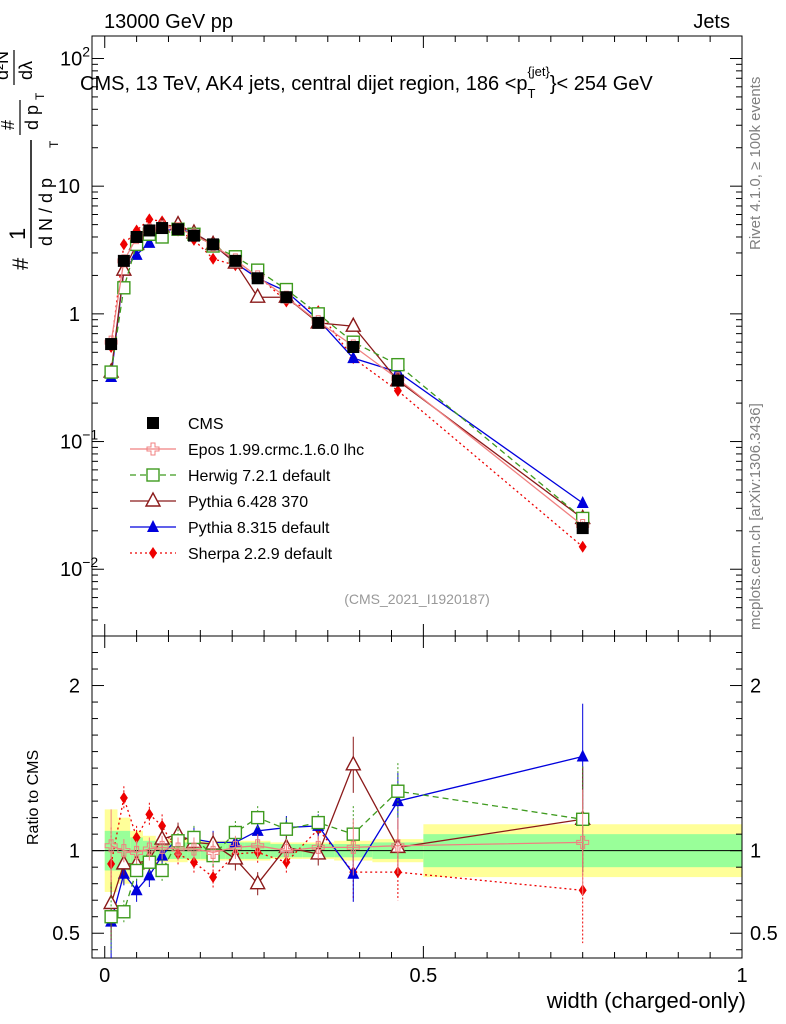 Image resolution: width=786 pixels, height=1024 pixels. I want to click on category-label: Jets, so click(711, 22).